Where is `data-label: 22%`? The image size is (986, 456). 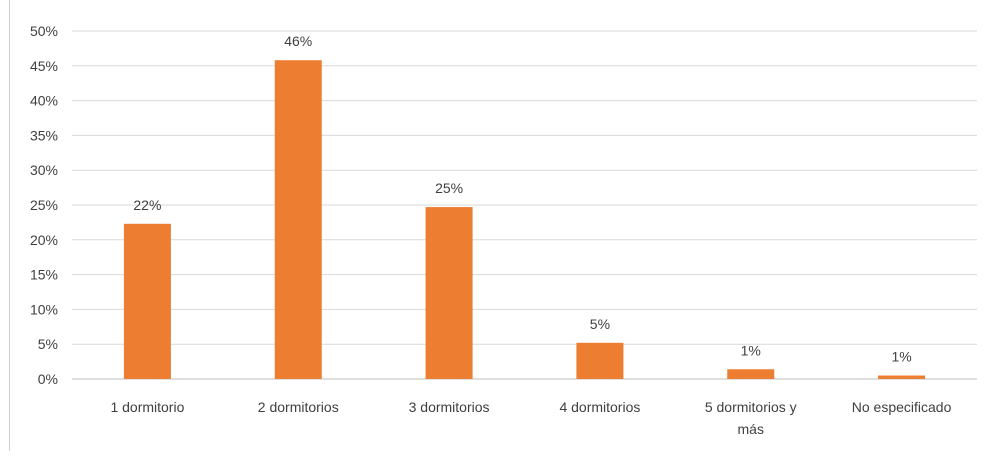 data-label: 22% is located at coordinates (147, 205).